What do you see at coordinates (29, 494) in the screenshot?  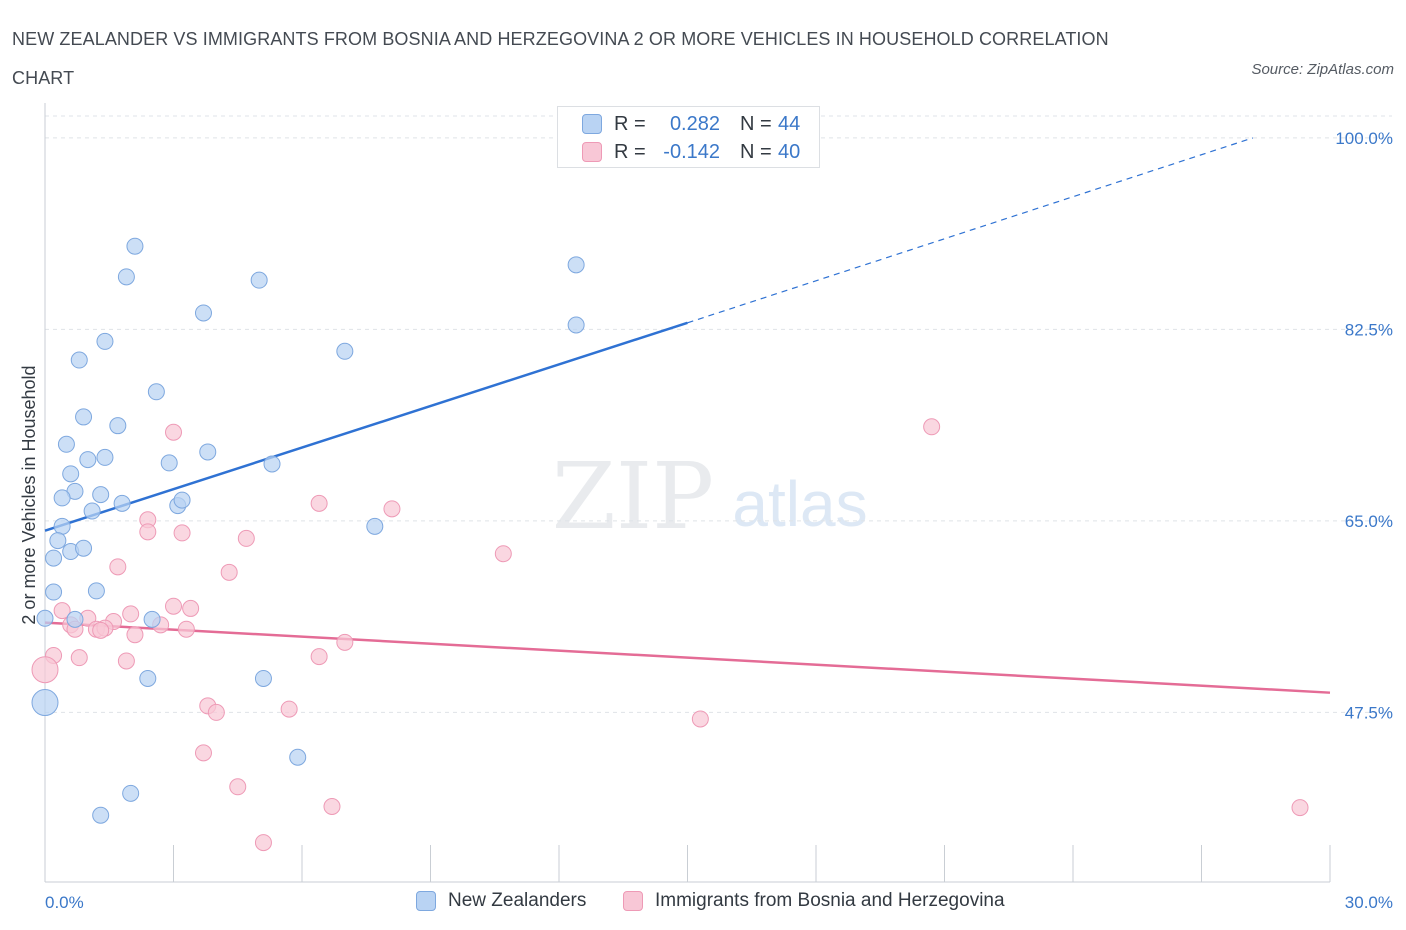 I see `y-axis-label: 2 or more Vehicles in Household` at bounding box center [29, 494].